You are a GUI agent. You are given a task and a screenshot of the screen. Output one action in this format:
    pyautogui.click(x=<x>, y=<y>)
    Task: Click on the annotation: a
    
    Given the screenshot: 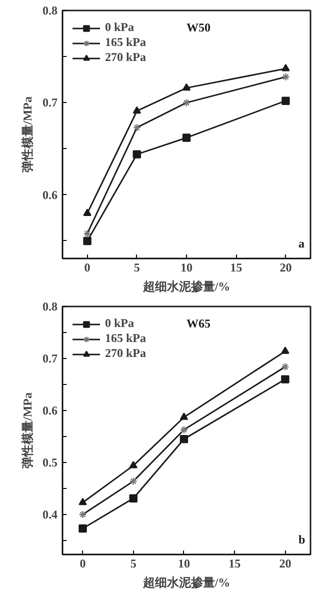 What is the action you would take?
    pyautogui.click(x=301, y=243)
    